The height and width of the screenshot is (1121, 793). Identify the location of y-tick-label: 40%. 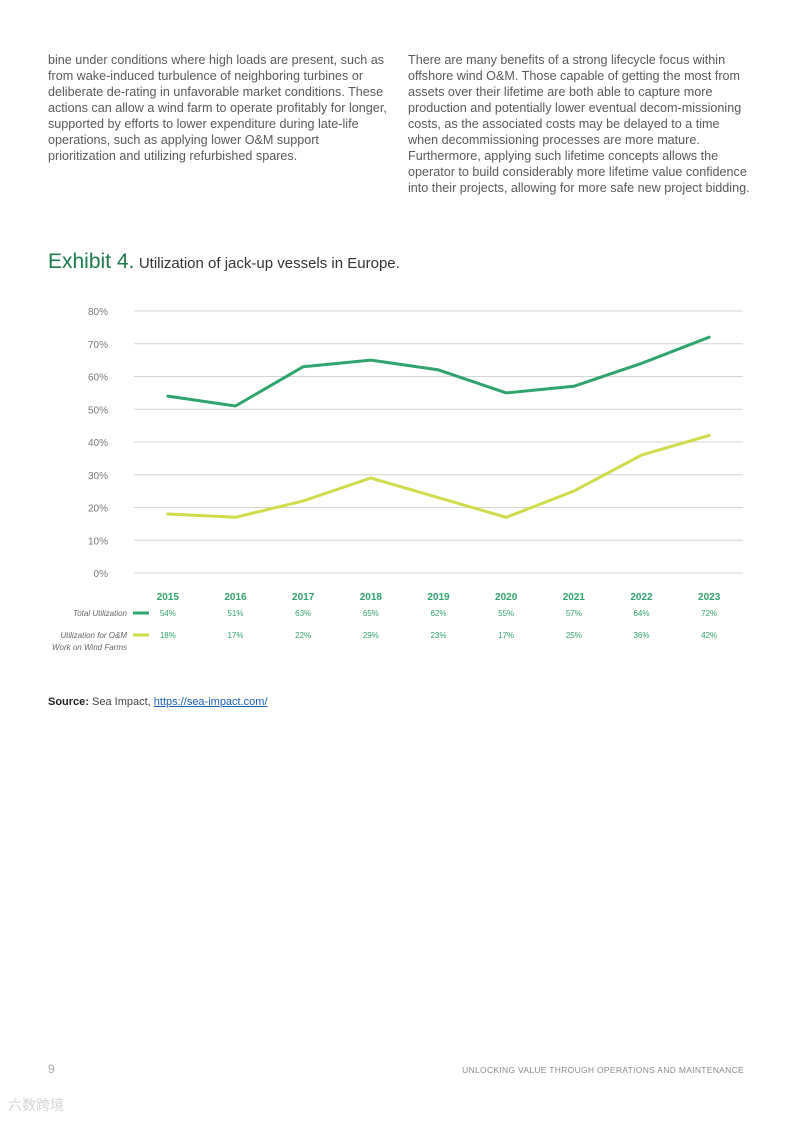
(98, 443).